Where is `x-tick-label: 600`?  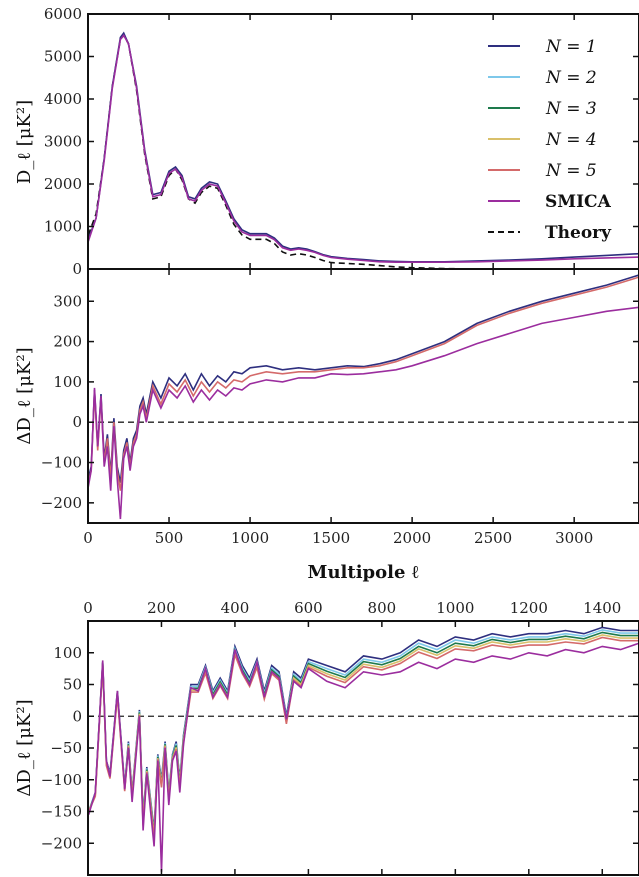 x-tick-label: 600 is located at coordinates (308, 608).